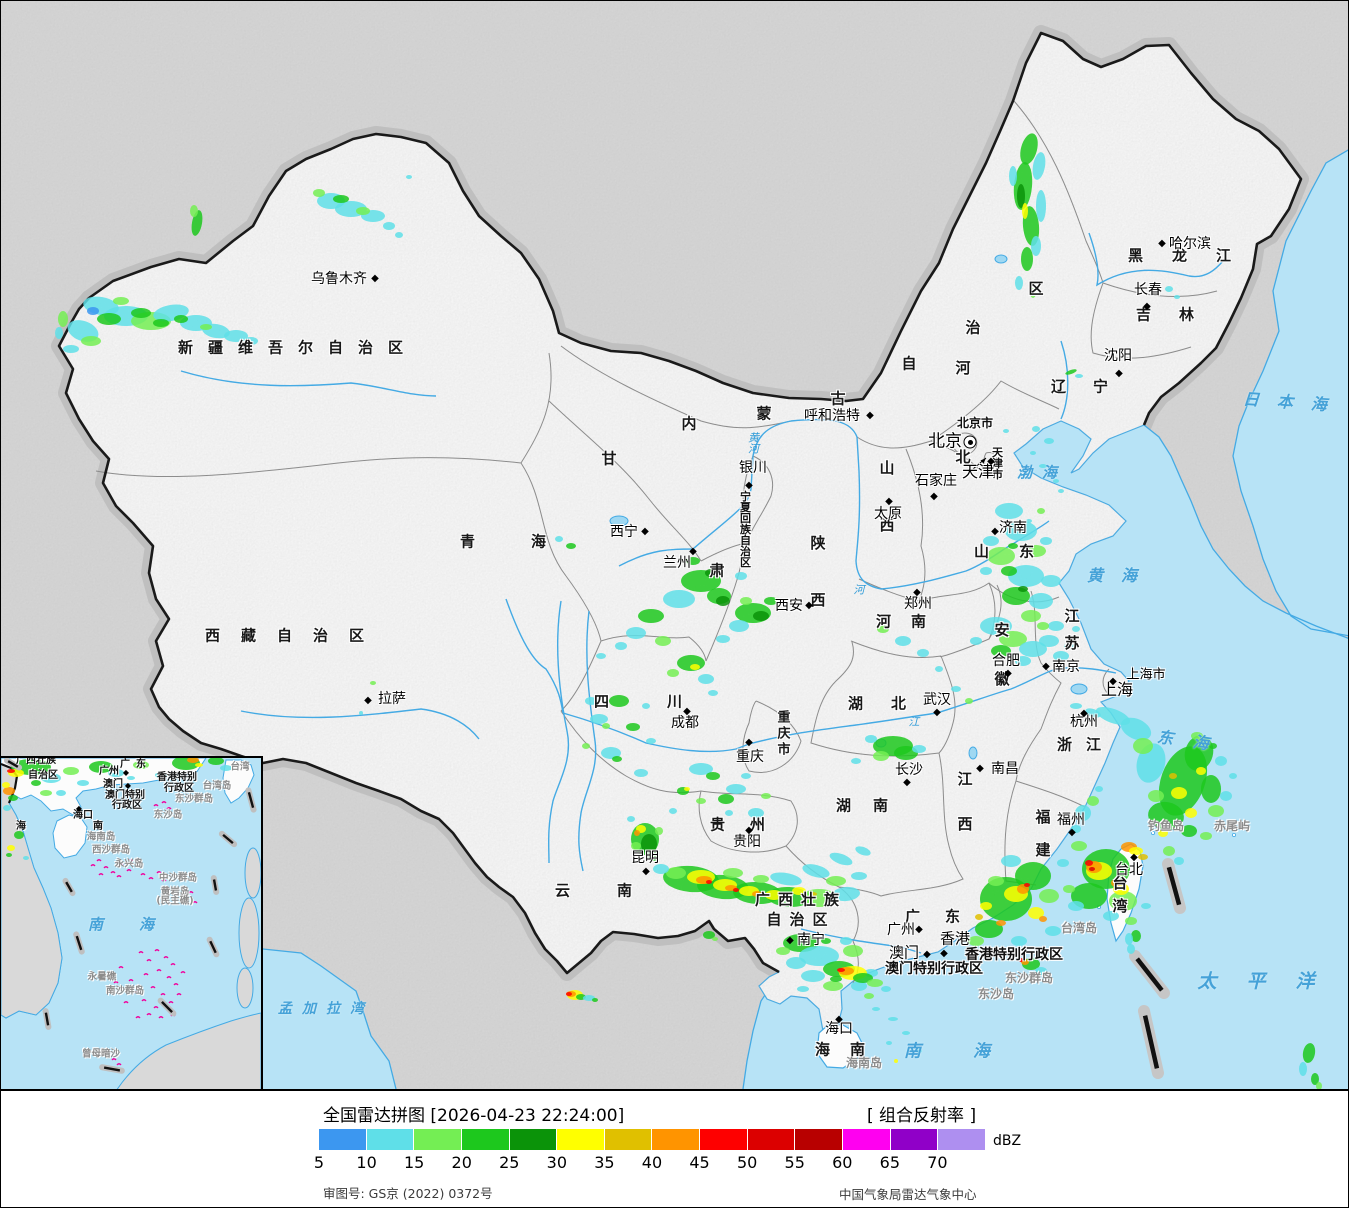 This screenshot has height=1208, width=1349. I want to click on colorbar, so click(652, 1139).